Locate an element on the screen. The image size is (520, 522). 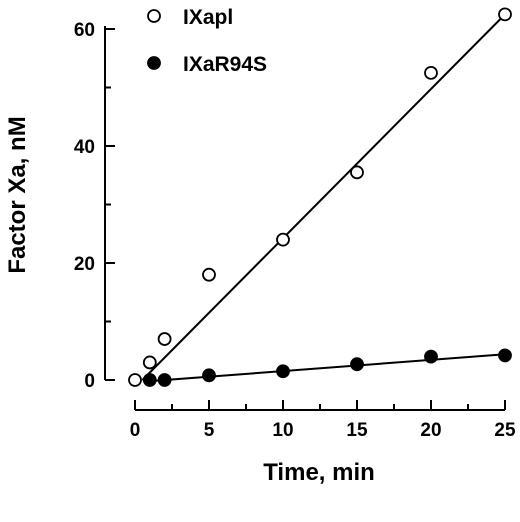
y-tick-label: 0 is located at coordinates (89, 381).